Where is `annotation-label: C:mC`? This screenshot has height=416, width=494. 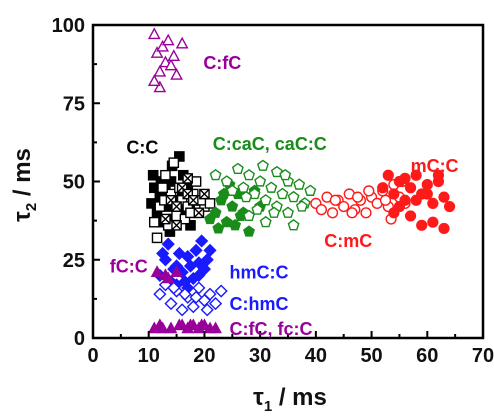
annotation-label: C:mC is located at coordinates (348, 241).